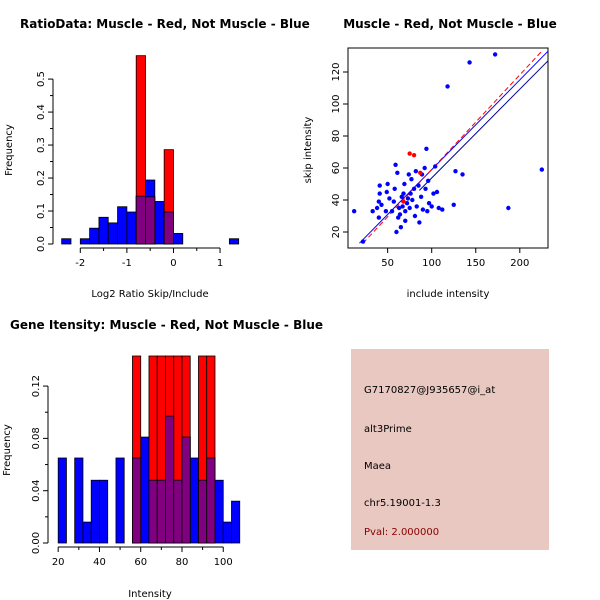 The height and width of the screenshot is (600, 600). I want to click on chart-title: Muscle - Red, Not Muscle - Blue, so click(450, 24).